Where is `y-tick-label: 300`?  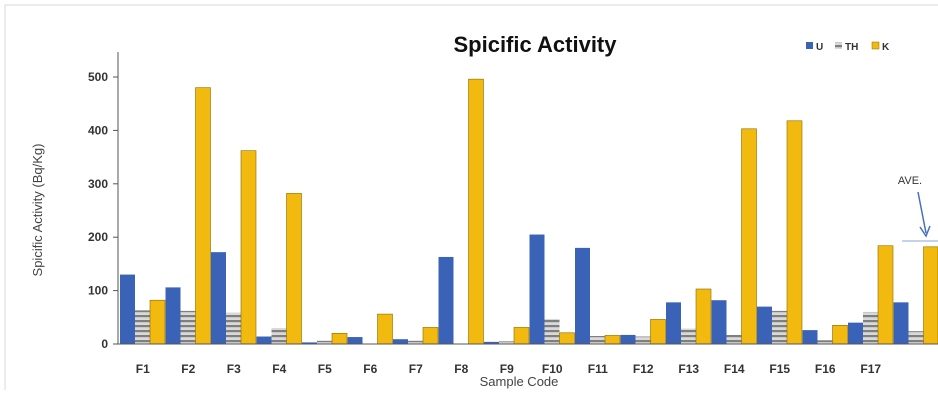 y-tick-label: 300 is located at coordinates (98, 184).